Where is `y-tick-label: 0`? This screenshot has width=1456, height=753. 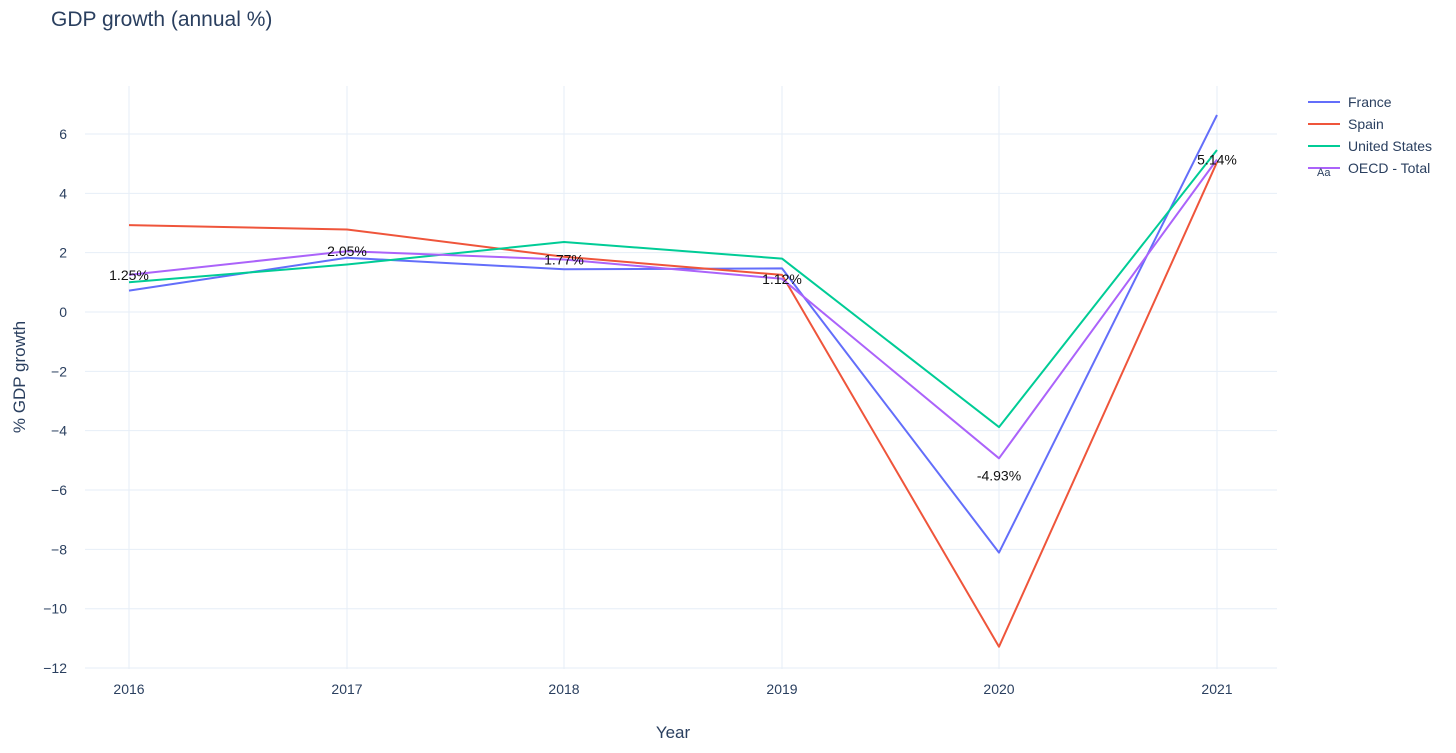 y-tick-label: 0 is located at coordinates (63, 312).